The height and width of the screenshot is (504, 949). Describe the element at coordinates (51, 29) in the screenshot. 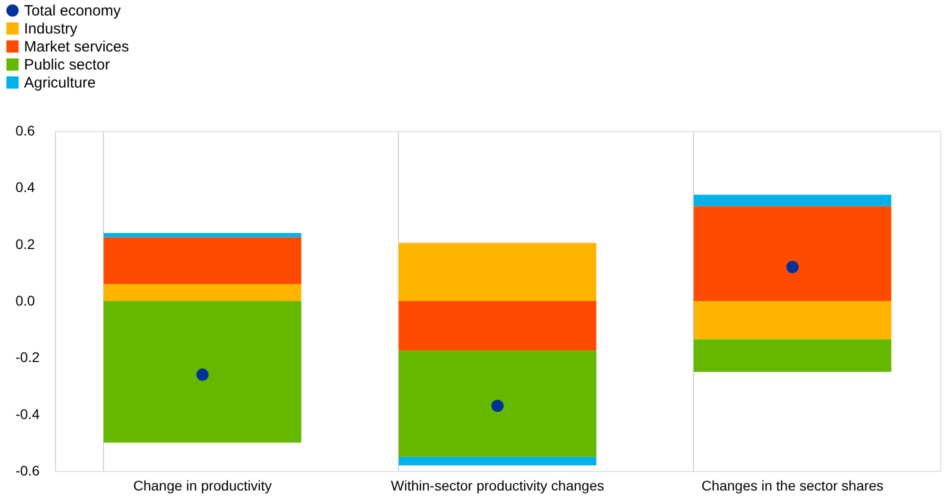

I see `legend-label: Industry` at that location.